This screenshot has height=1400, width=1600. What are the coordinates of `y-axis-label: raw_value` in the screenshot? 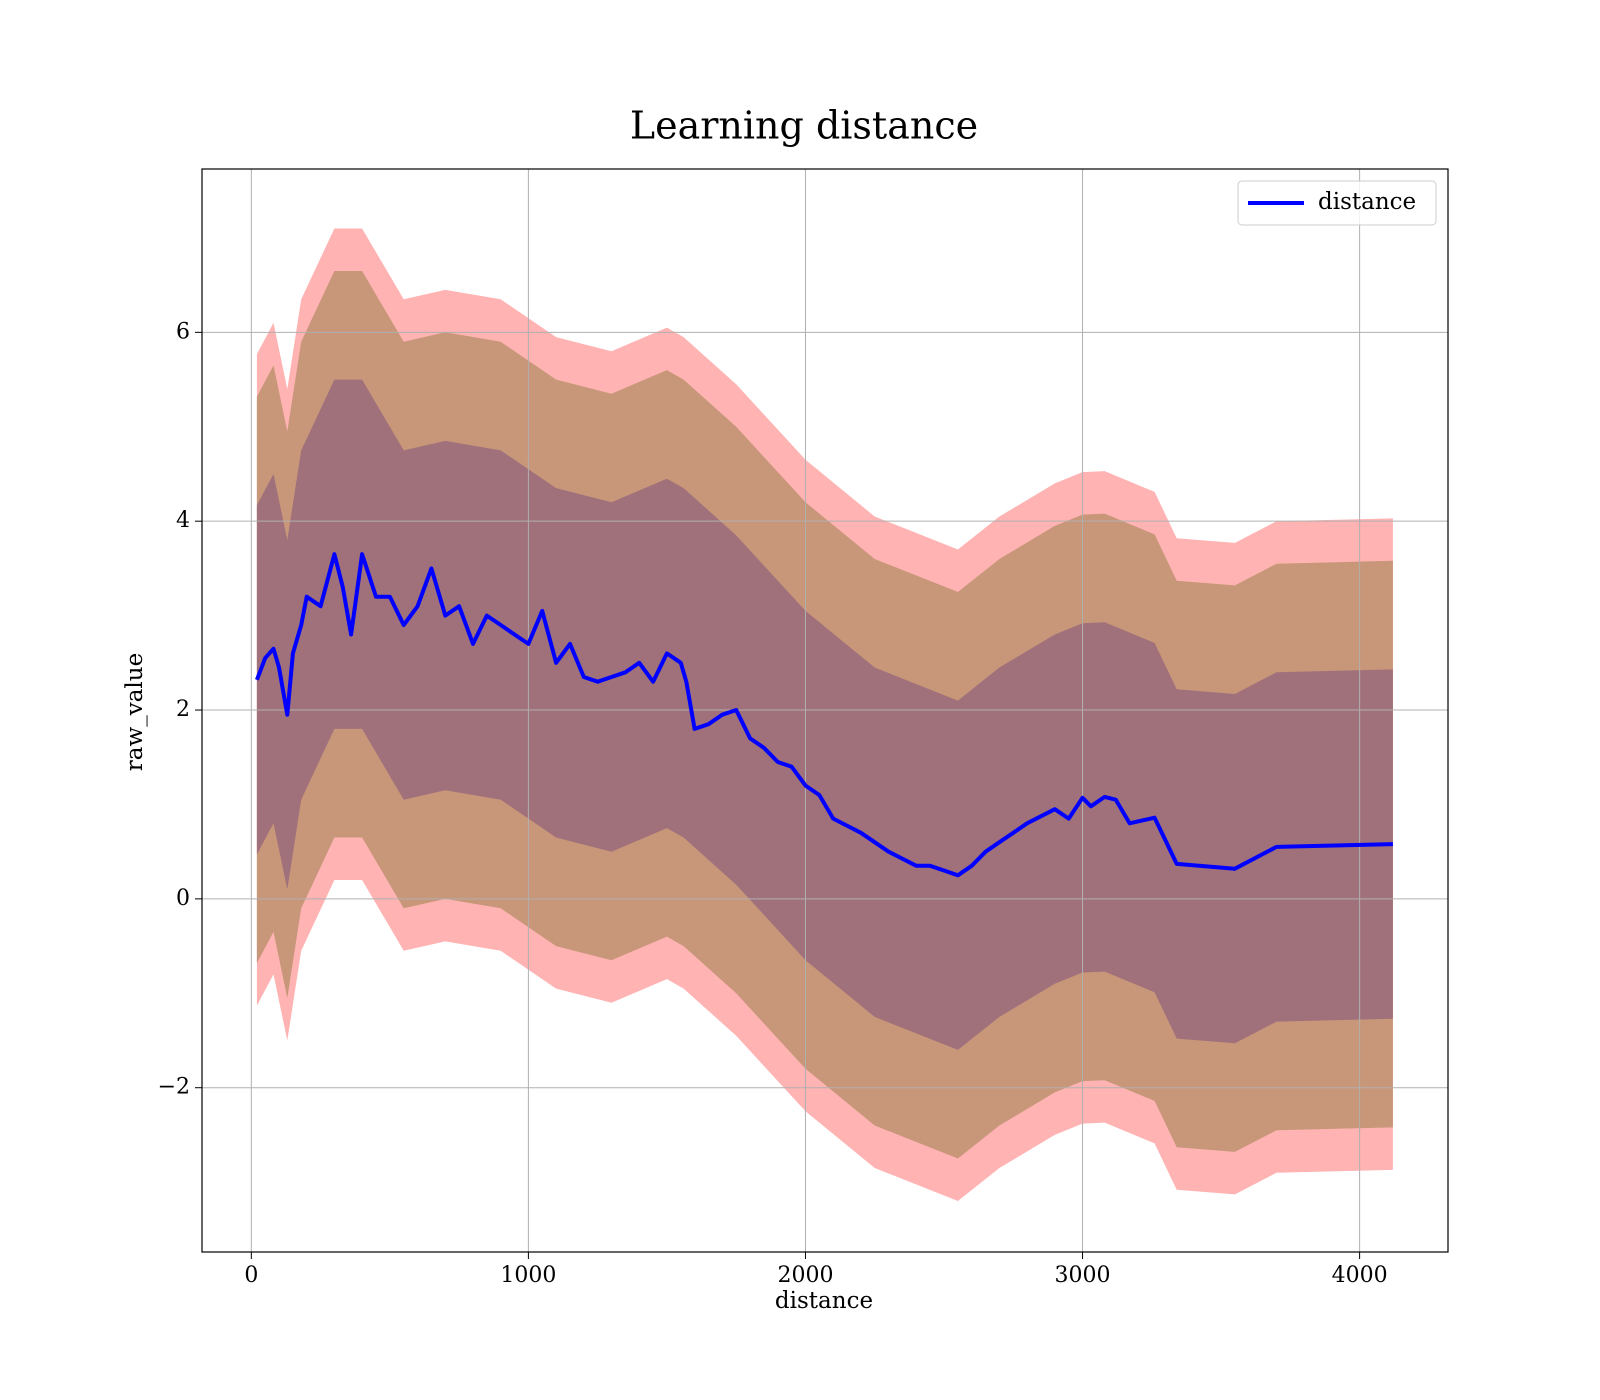 It's located at (135, 712).